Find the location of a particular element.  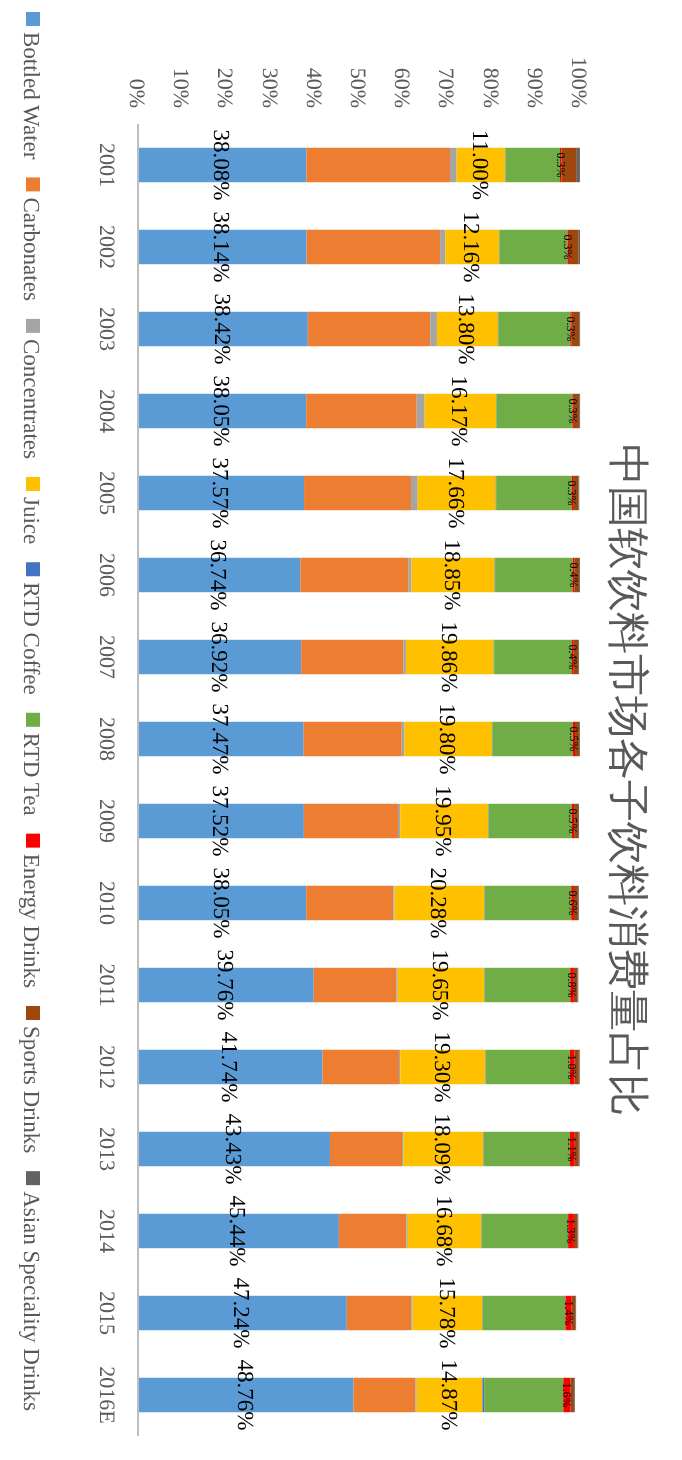

y-tick-label: 2006 is located at coordinates (106, 575).